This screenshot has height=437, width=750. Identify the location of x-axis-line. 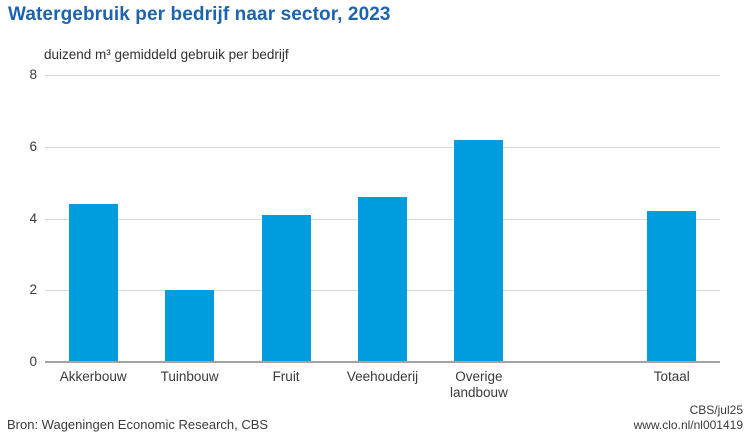
(382, 362).